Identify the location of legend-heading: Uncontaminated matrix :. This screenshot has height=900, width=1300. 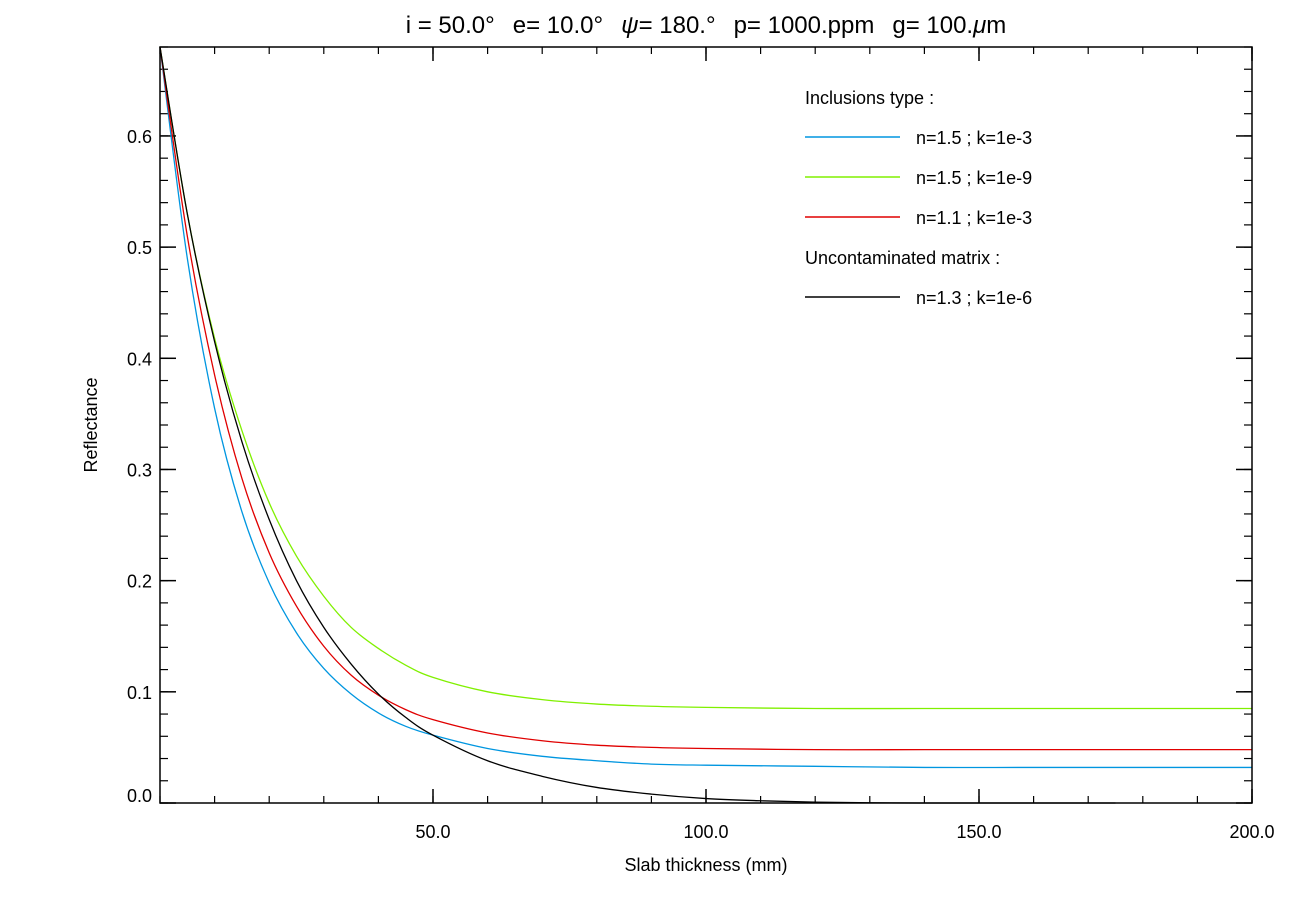
(902, 258).